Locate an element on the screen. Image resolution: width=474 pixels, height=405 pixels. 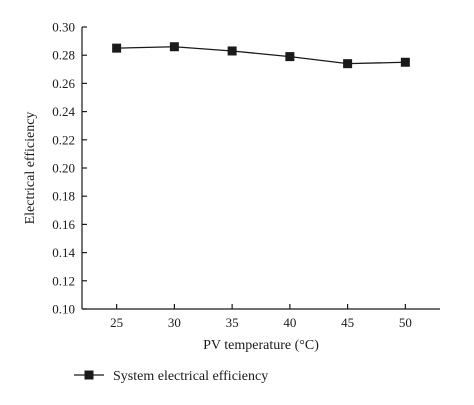
y-tick-label: 0.20 is located at coordinates (63, 168).